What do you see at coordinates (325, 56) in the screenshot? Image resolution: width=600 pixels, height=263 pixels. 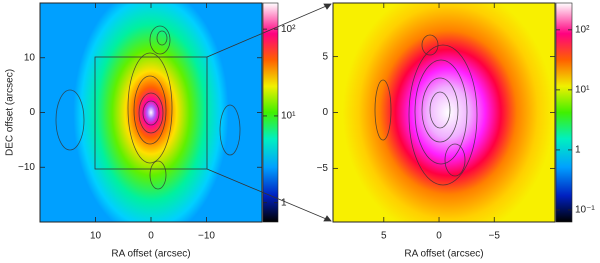 I see `y-tick-label: 5` at bounding box center [325, 56].